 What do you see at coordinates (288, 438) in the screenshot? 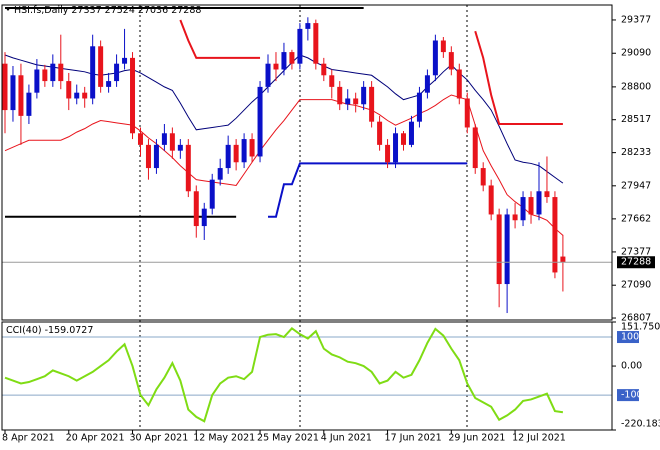
I see `x-tick-label: 25 May 2021` at bounding box center [288, 438].